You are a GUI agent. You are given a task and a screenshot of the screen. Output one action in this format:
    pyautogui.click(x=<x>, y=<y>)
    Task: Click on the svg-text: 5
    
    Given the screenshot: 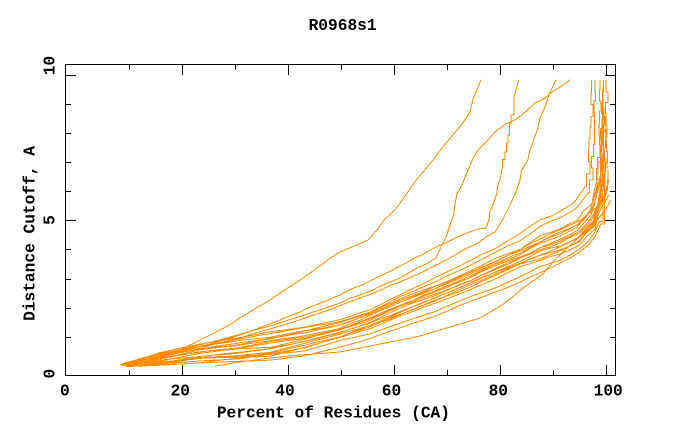 What is the action you would take?
    pyautogui.click(x=51, y=220)
    